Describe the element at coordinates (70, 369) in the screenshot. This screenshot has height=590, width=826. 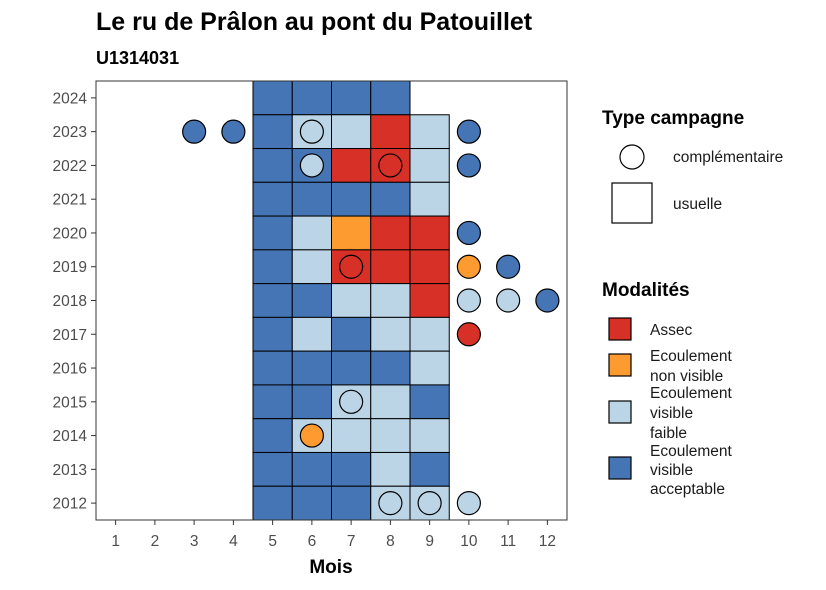
I see `y-tick-label: 2016` at that location.